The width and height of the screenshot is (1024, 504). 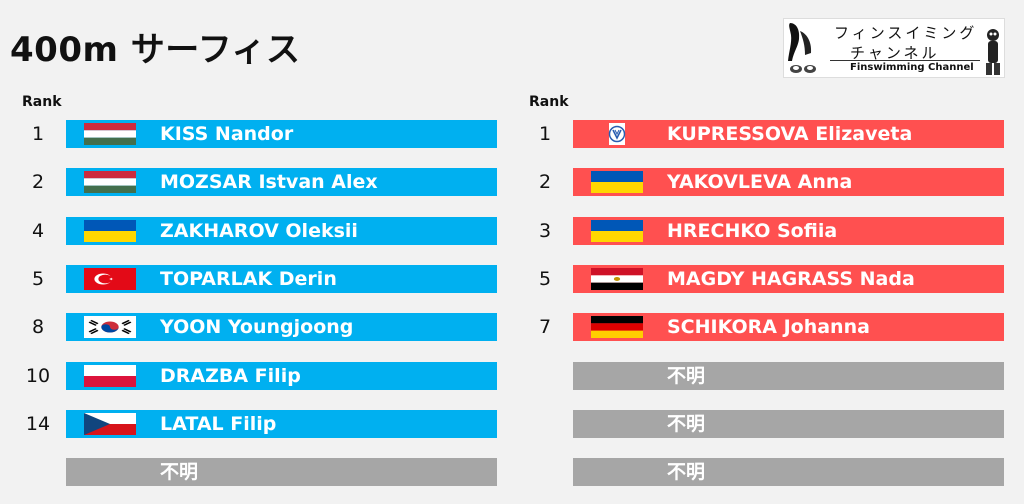 What do you see at coordinates (227, 134) in the screenshot?
I see `athlete-name: KISS Nandor` at bounding box center [227, 134].